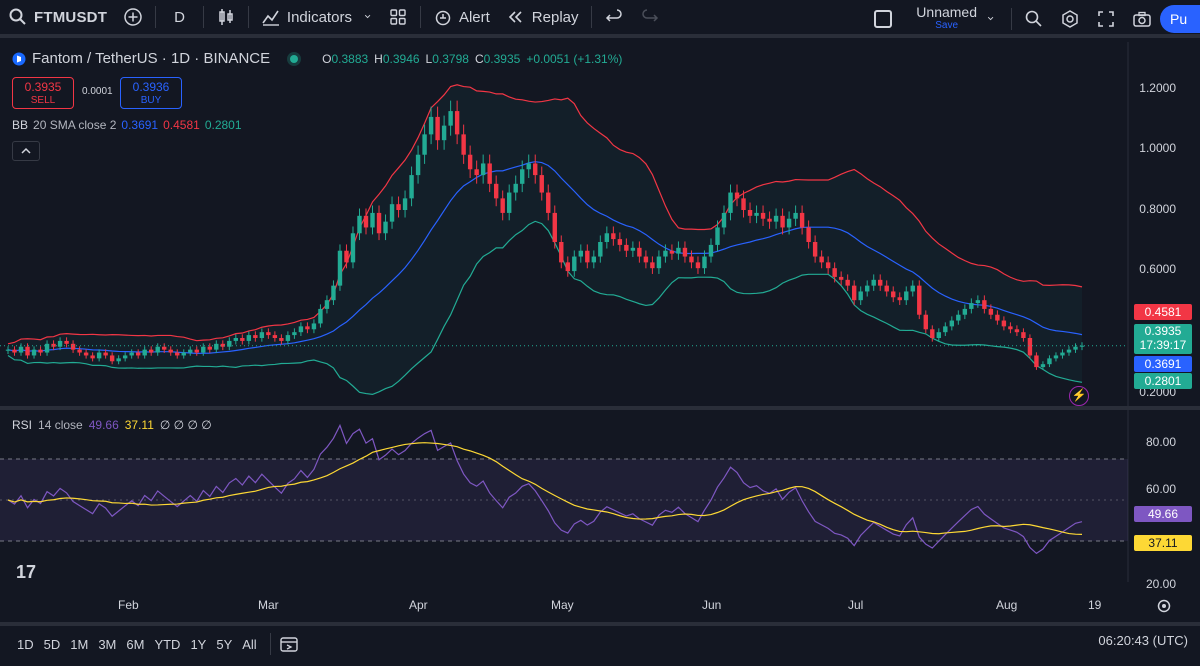  I want to click on high-value: 0.3946, so click(401, 58).